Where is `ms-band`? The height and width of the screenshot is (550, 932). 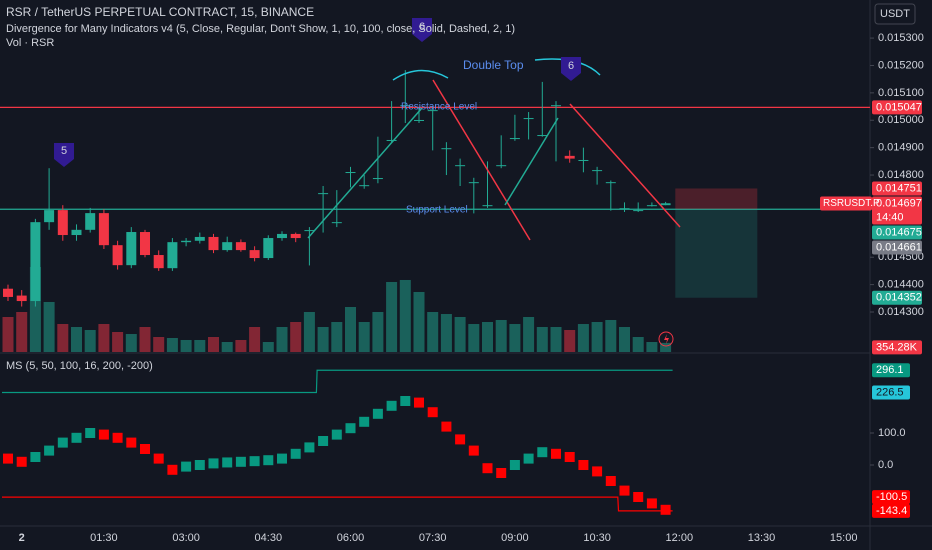
ms-band is located at coordinates (337, 381).